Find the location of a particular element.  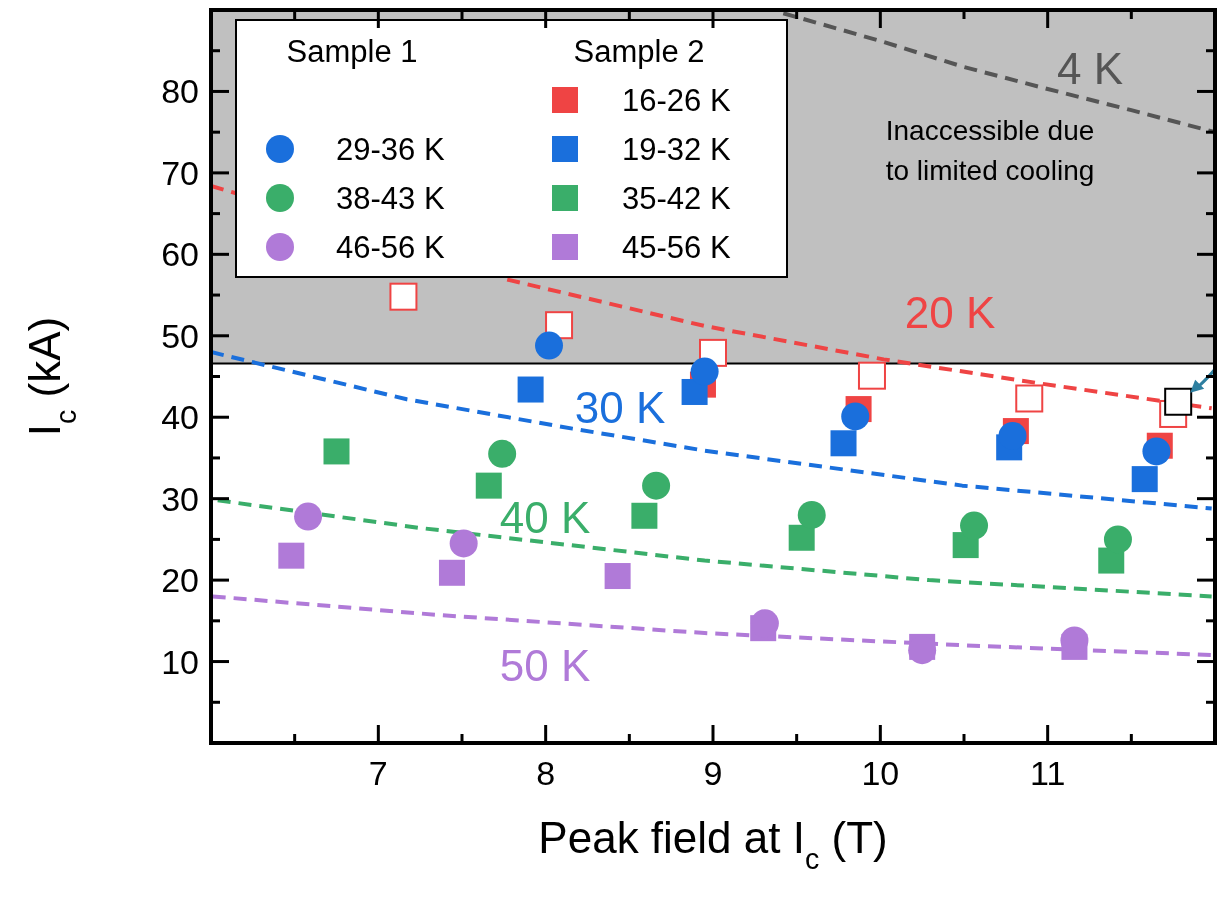

y-tick-label: 50 is located at coordinates (180, 335).